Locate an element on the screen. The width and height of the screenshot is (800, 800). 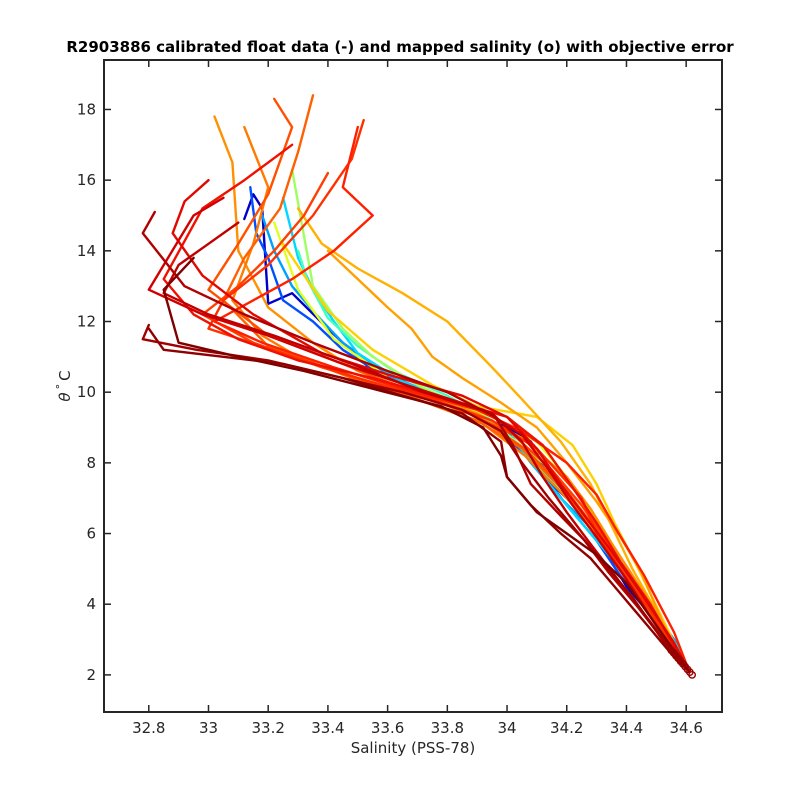
x-tick-label: 33.8 is located at coordinates (447, 728).